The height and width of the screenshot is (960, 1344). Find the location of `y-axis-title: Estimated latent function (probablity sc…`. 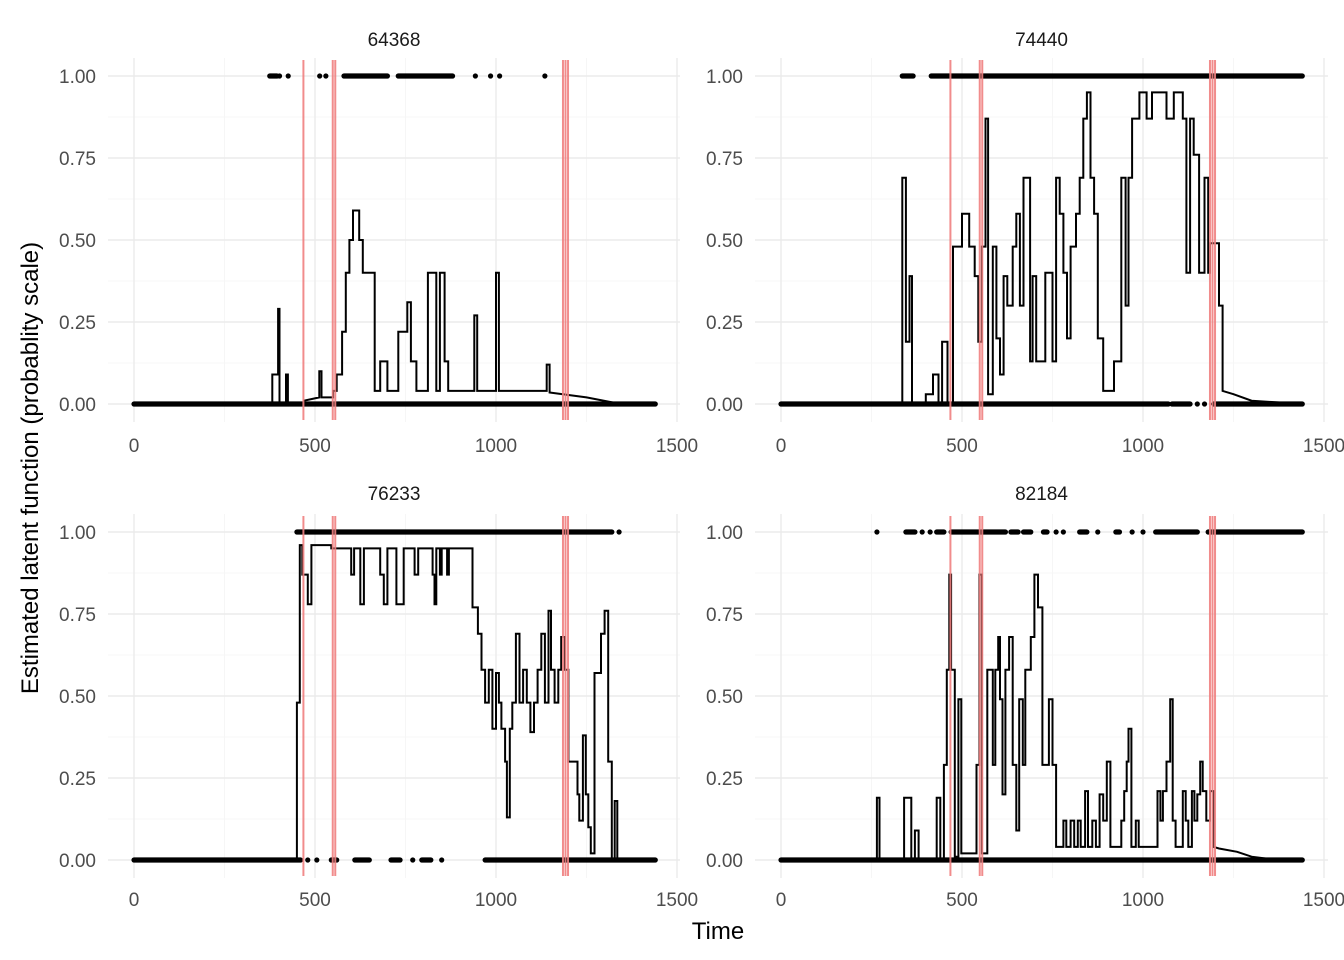

y-axis-title: Estimated latent function (probablity sc… is located at coordinates (30, 468).